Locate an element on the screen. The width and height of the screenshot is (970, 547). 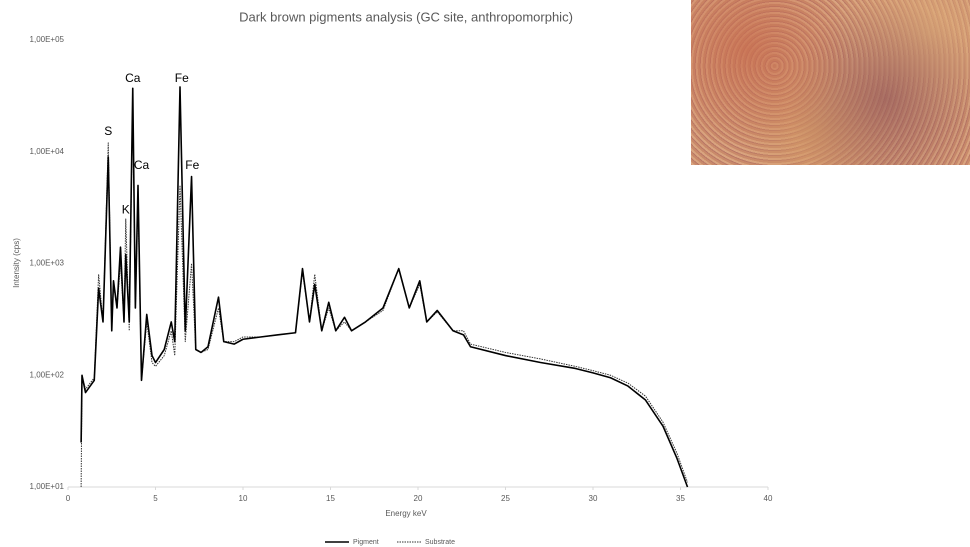
y-tick-label: 1,00E+01 is located at coordinates (47, 486).